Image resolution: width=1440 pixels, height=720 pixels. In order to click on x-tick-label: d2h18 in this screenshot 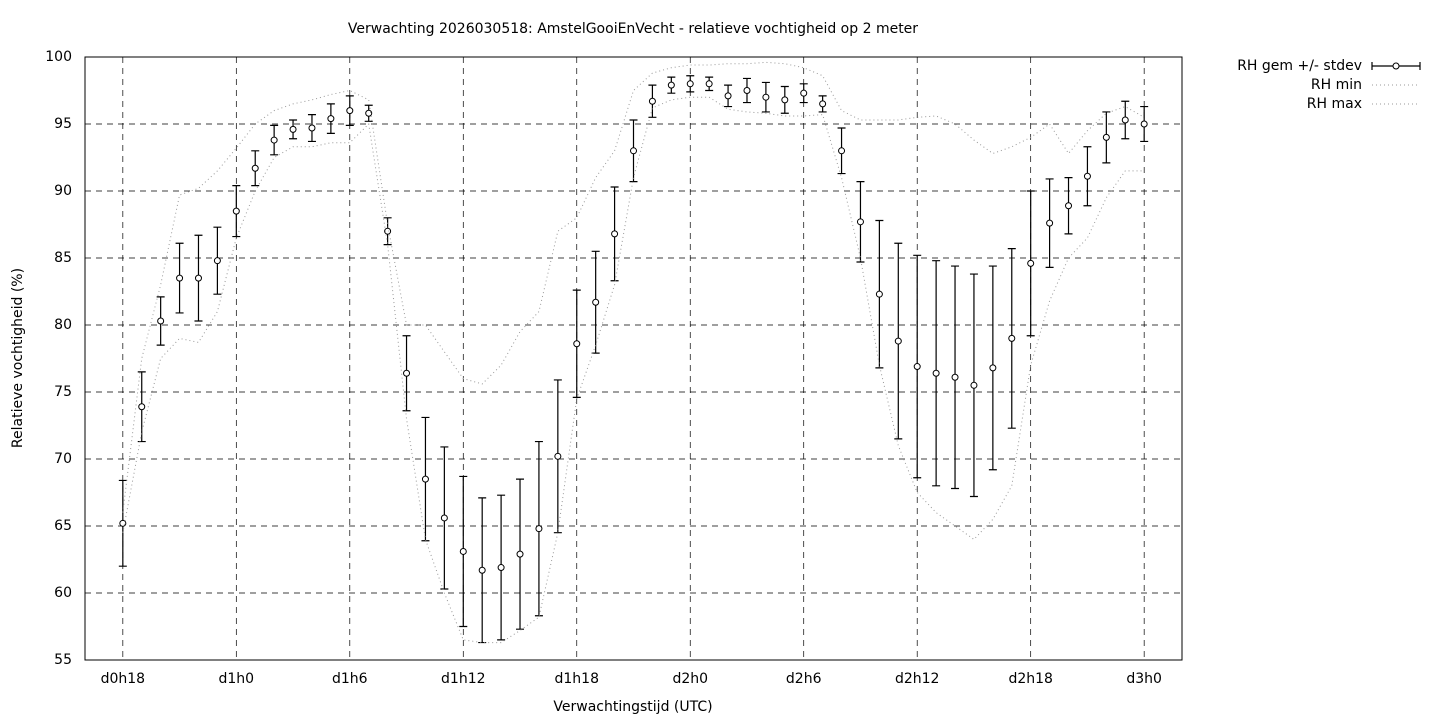, I will do `click(1030, 679)`.